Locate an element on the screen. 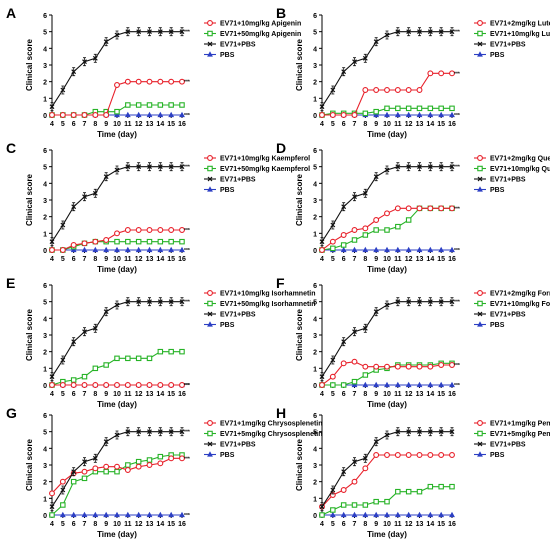 The width and height of the screenshot is (550, 540). legend-label: EV71+2mg/kg Quercetin is located at coordinates (520, 159).